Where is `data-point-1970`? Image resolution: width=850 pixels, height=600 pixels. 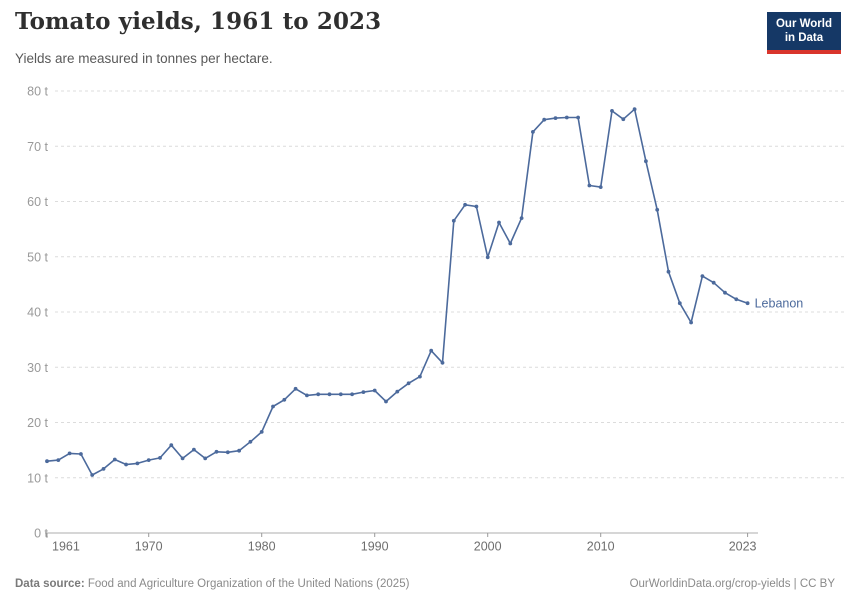
data-point-1970 is located at coordinates (148, 460).